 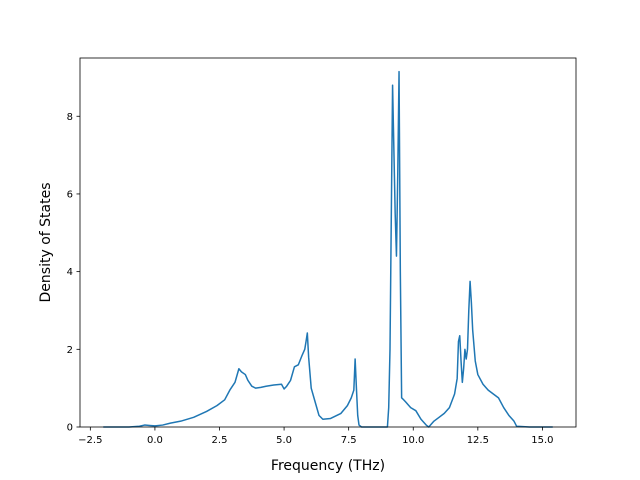 I want to click on x-tick-label: 2.5, so click(x=220, y=440).